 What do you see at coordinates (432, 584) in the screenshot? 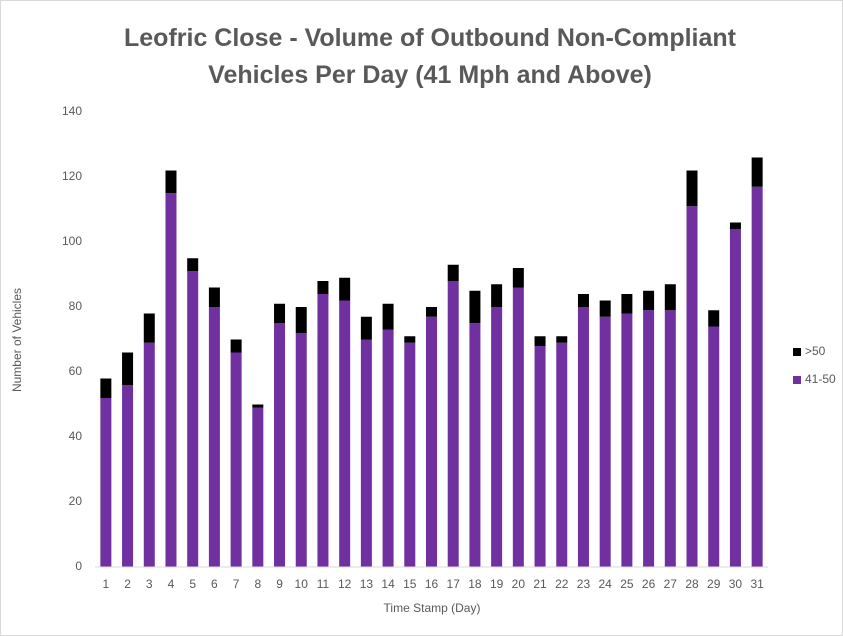
I see `x-tick-label: 16` at bounding box center [432, 584].